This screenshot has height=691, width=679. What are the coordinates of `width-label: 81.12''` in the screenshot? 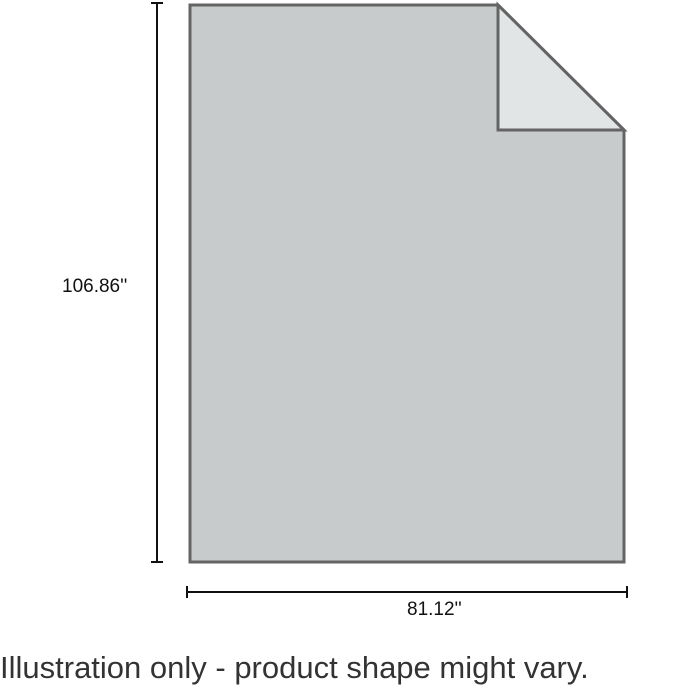 It's located at (434, 609).